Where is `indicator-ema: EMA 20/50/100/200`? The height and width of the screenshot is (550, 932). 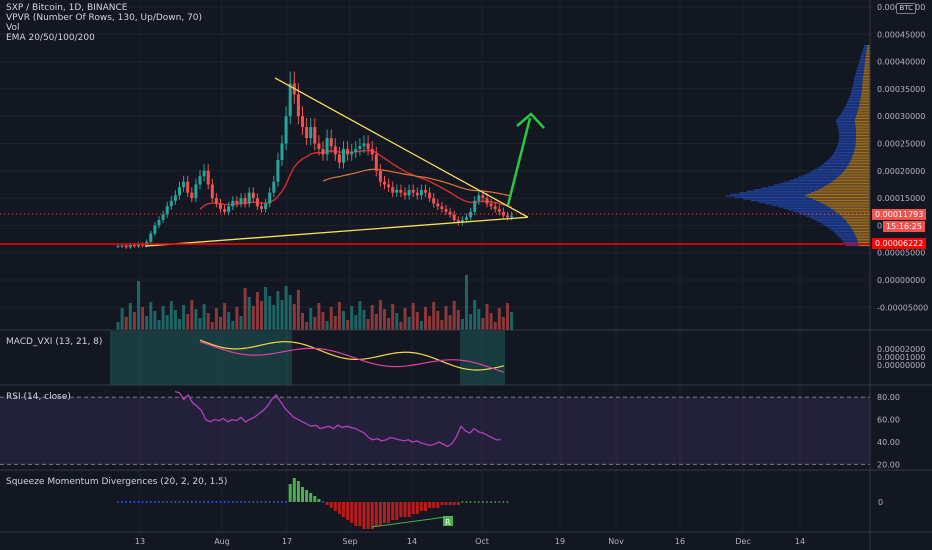
indicator-ema: EMA 20/50/100/200 is located at coordinates (50, 38).